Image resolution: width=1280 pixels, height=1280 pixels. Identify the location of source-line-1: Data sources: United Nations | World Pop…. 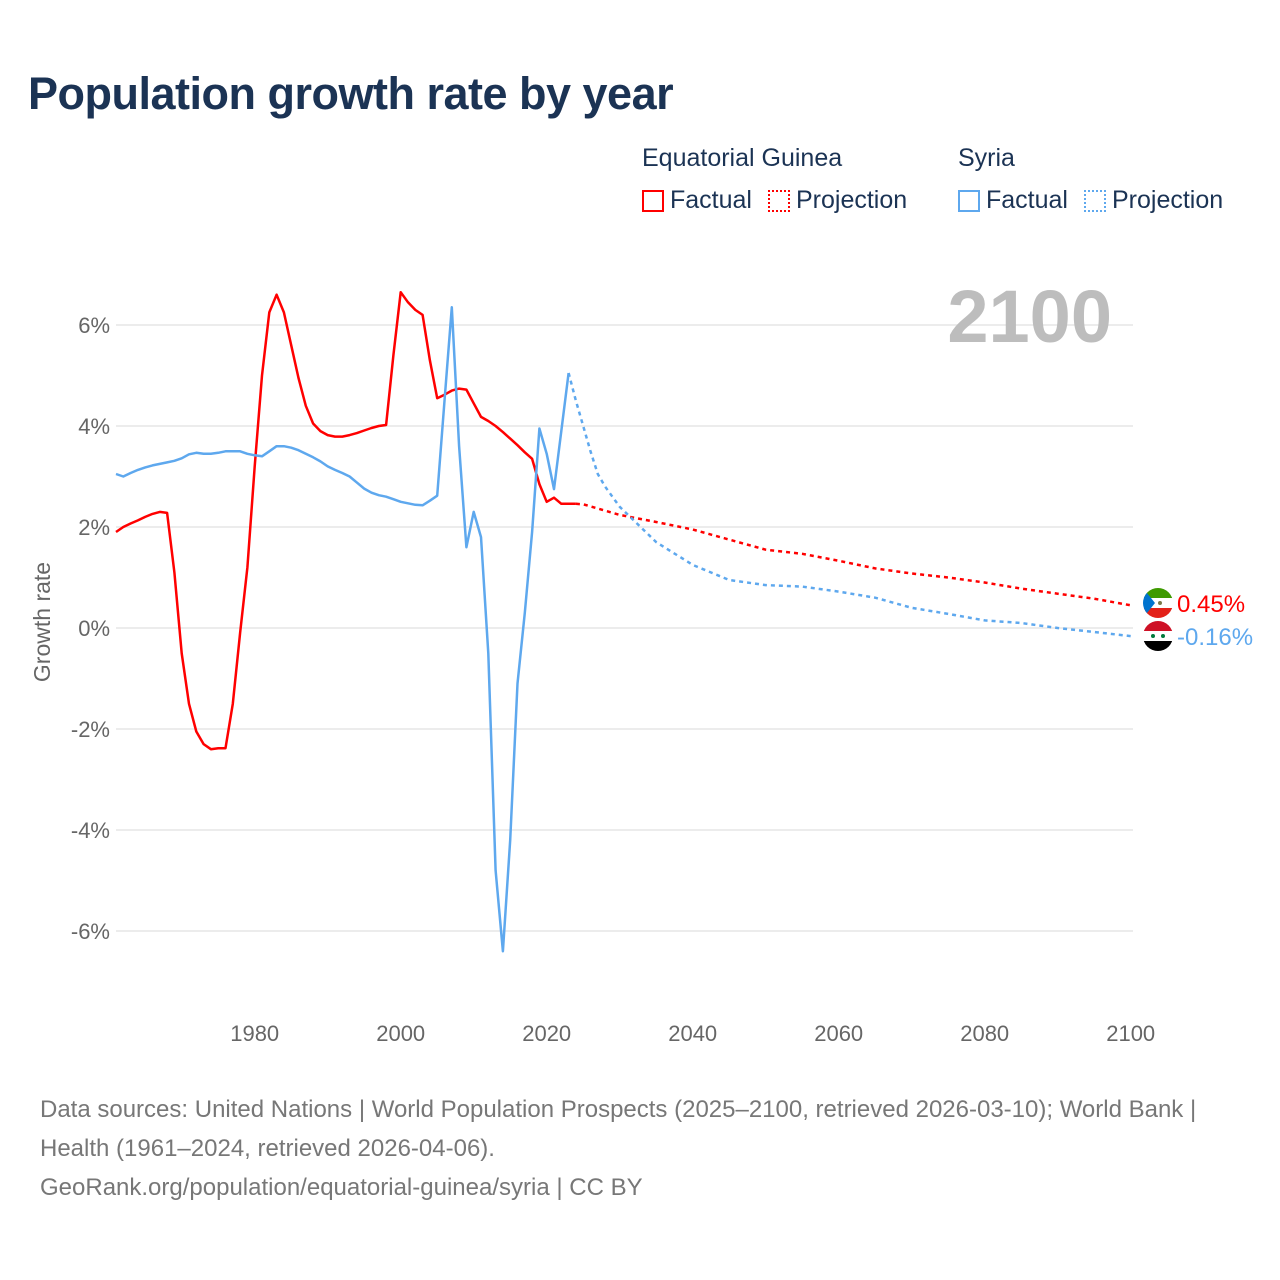
(618, 1129).